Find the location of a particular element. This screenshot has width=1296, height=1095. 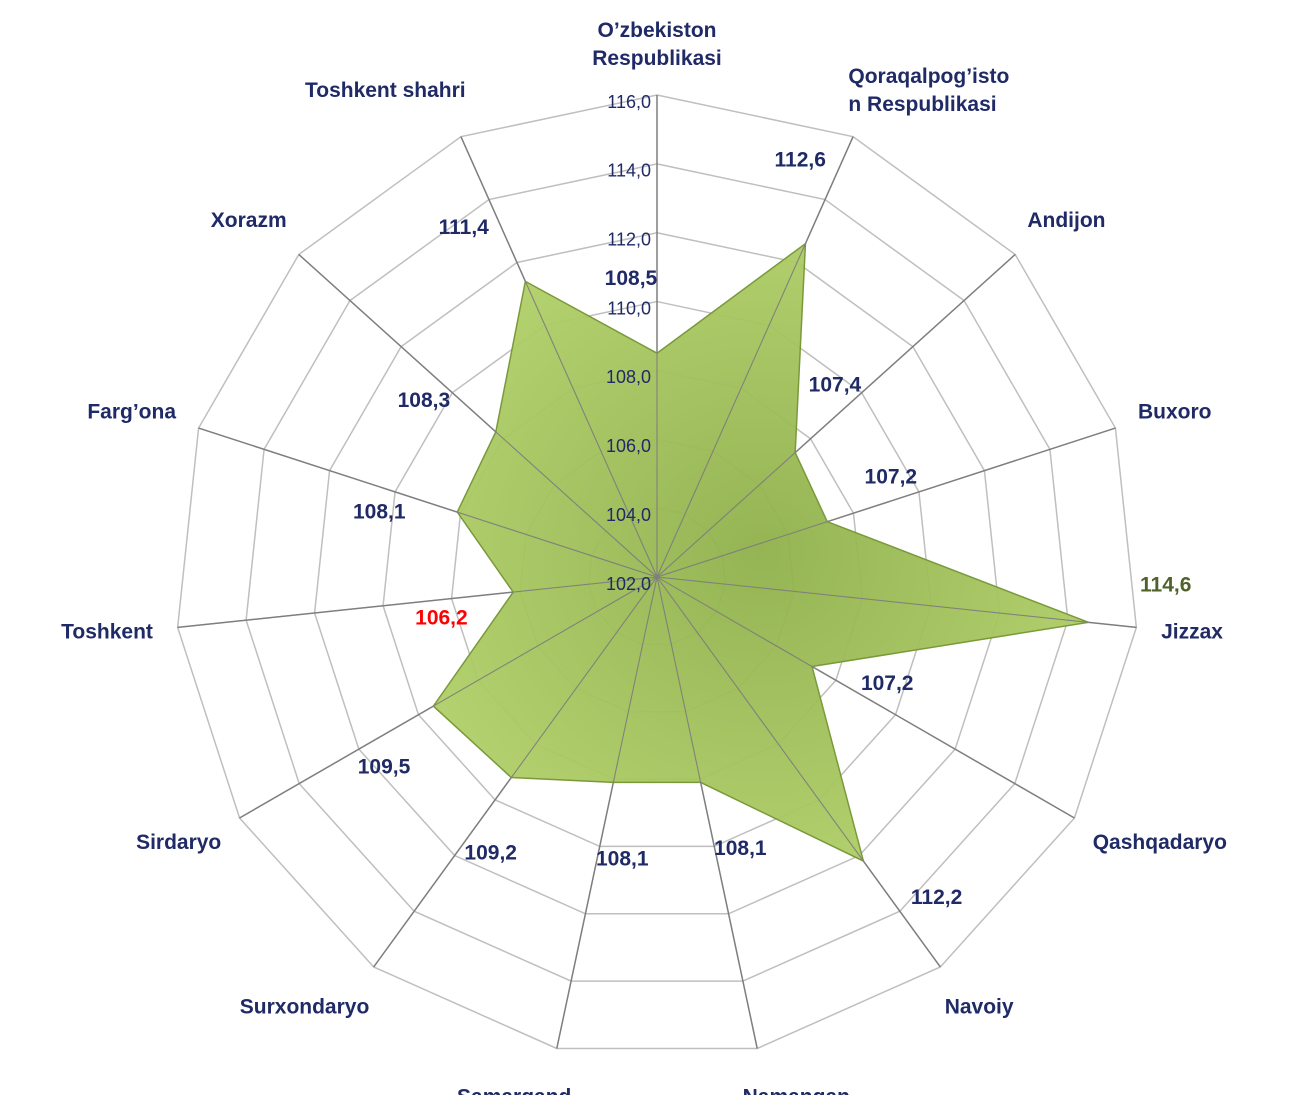

category-label-line: Toshkent shahri is located at coordinates (385, 90).